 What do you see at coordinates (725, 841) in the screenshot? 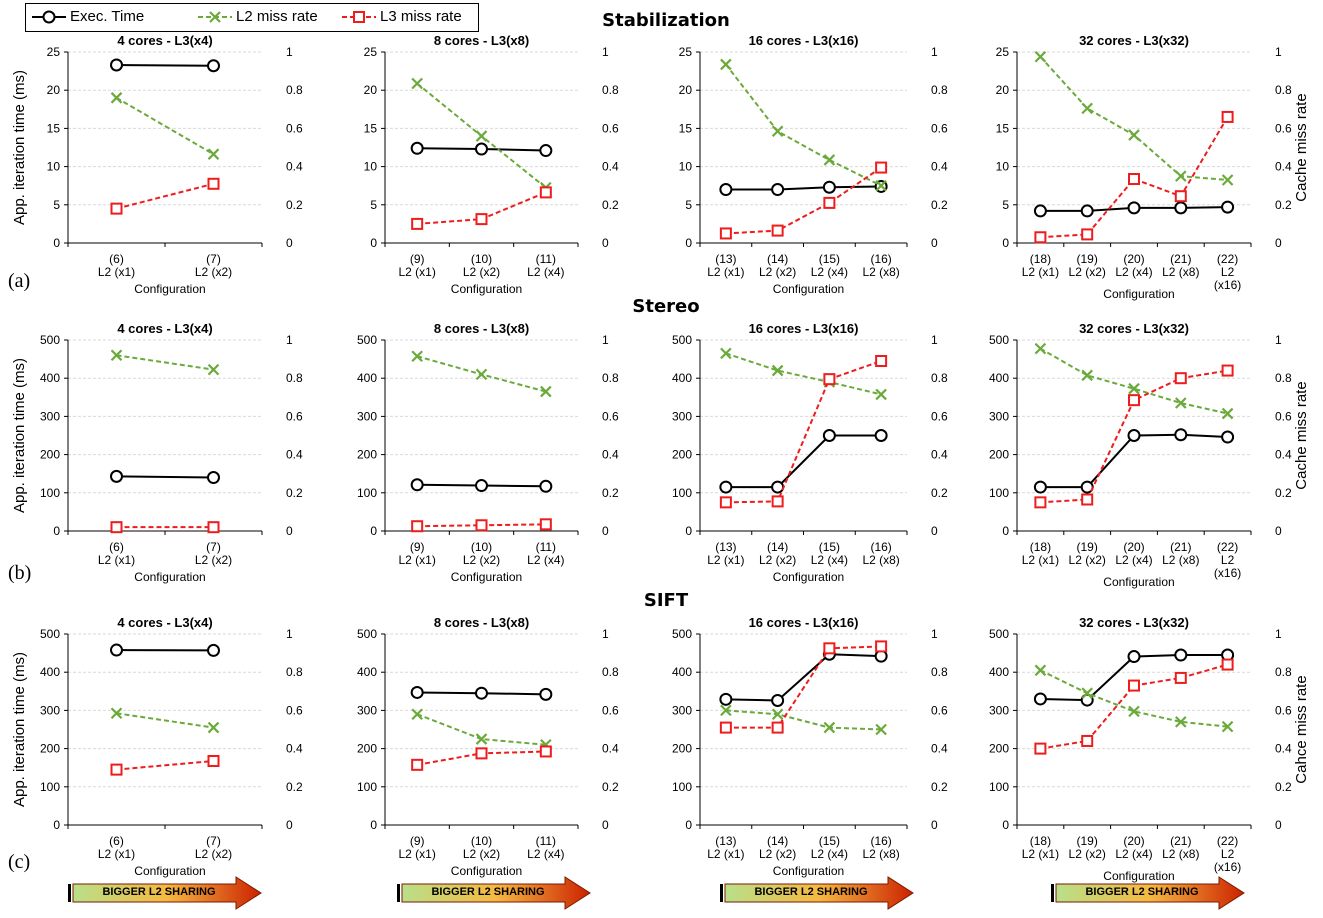
I see `x-tick-label: (13)` at bounding box center [725, 841].